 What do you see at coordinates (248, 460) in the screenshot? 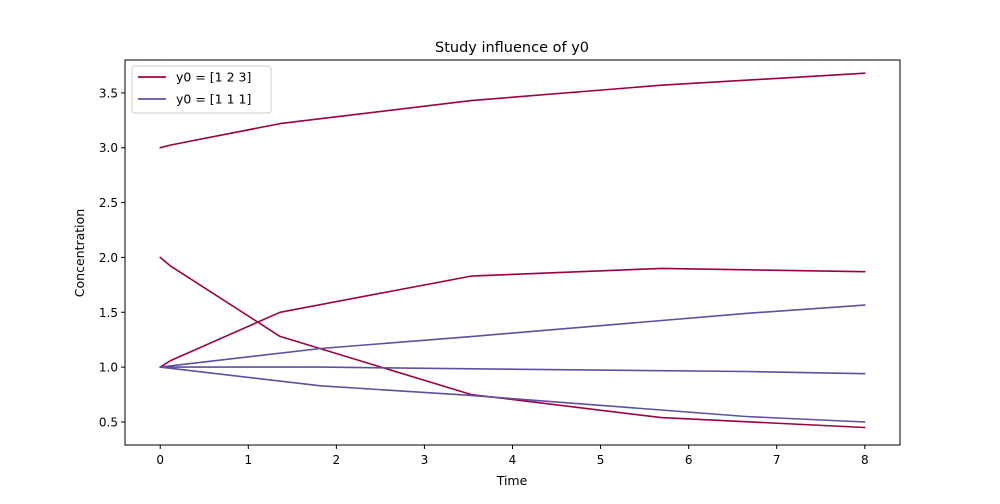
I see `x-tick-label: 1` at bounding box center [248, 460].